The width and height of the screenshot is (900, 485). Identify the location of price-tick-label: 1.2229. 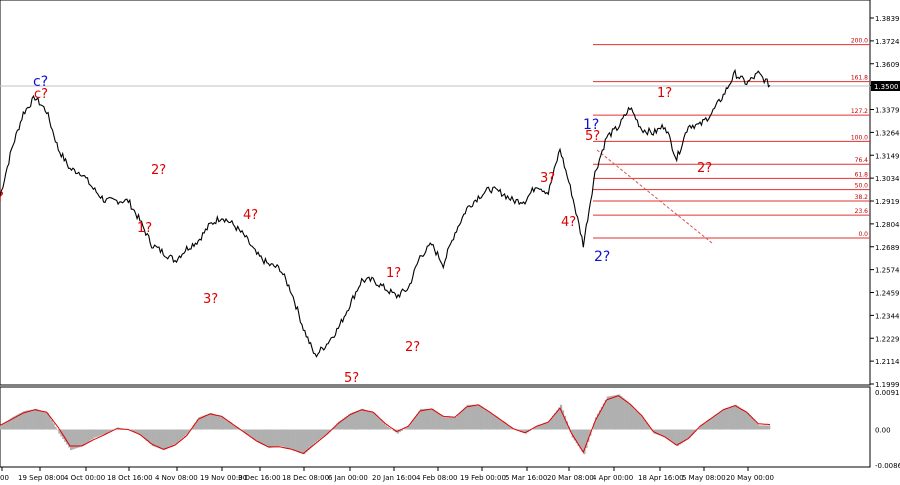
(887, 339).